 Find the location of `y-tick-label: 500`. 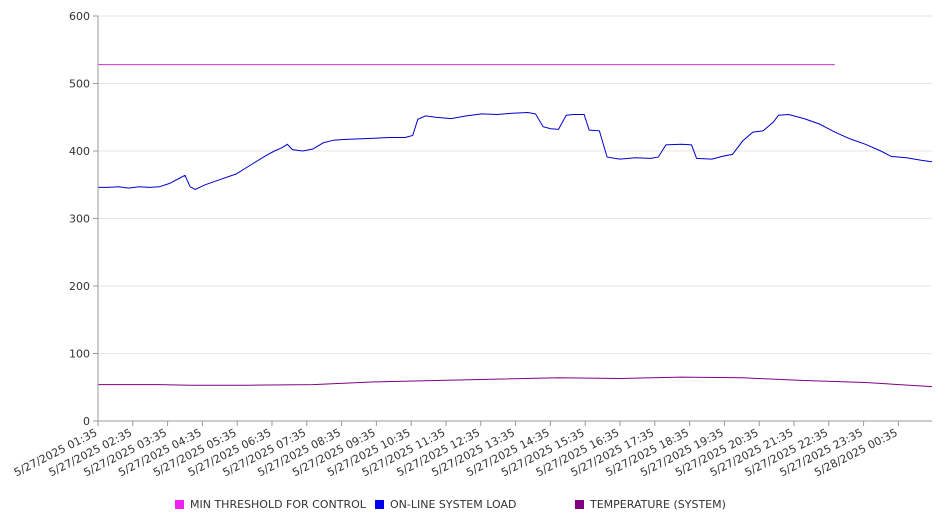

y-tick-label: 500 is located at coordinates (79, 84).